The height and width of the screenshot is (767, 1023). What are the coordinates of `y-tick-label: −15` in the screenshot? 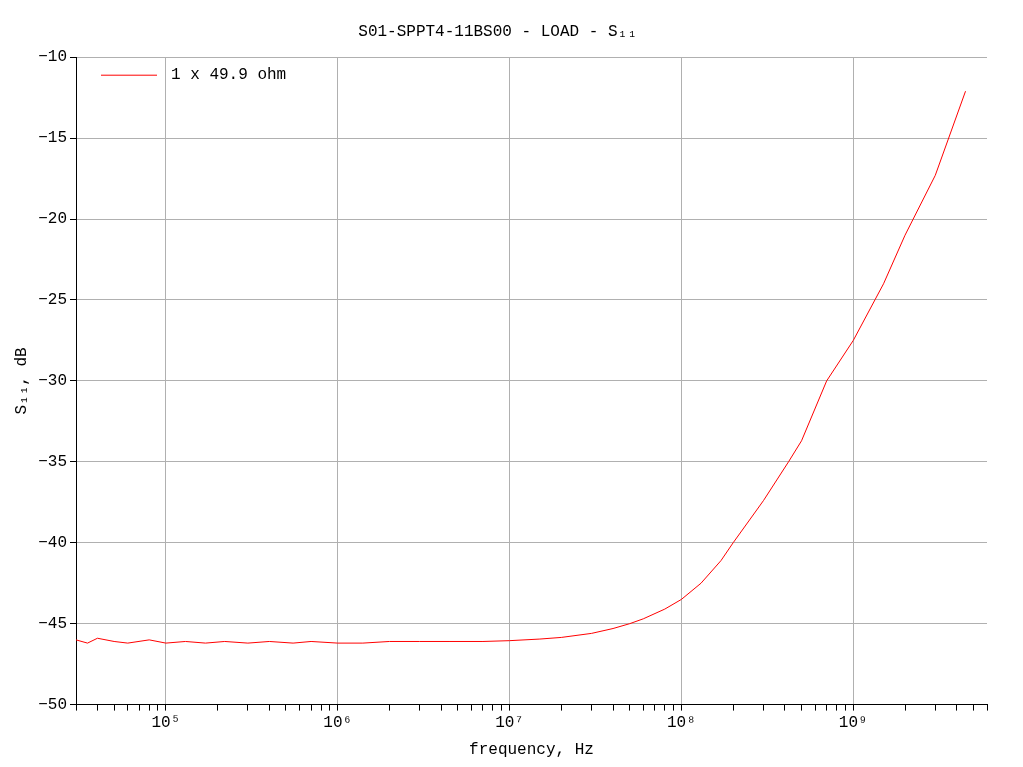 It's located at (52, 138).